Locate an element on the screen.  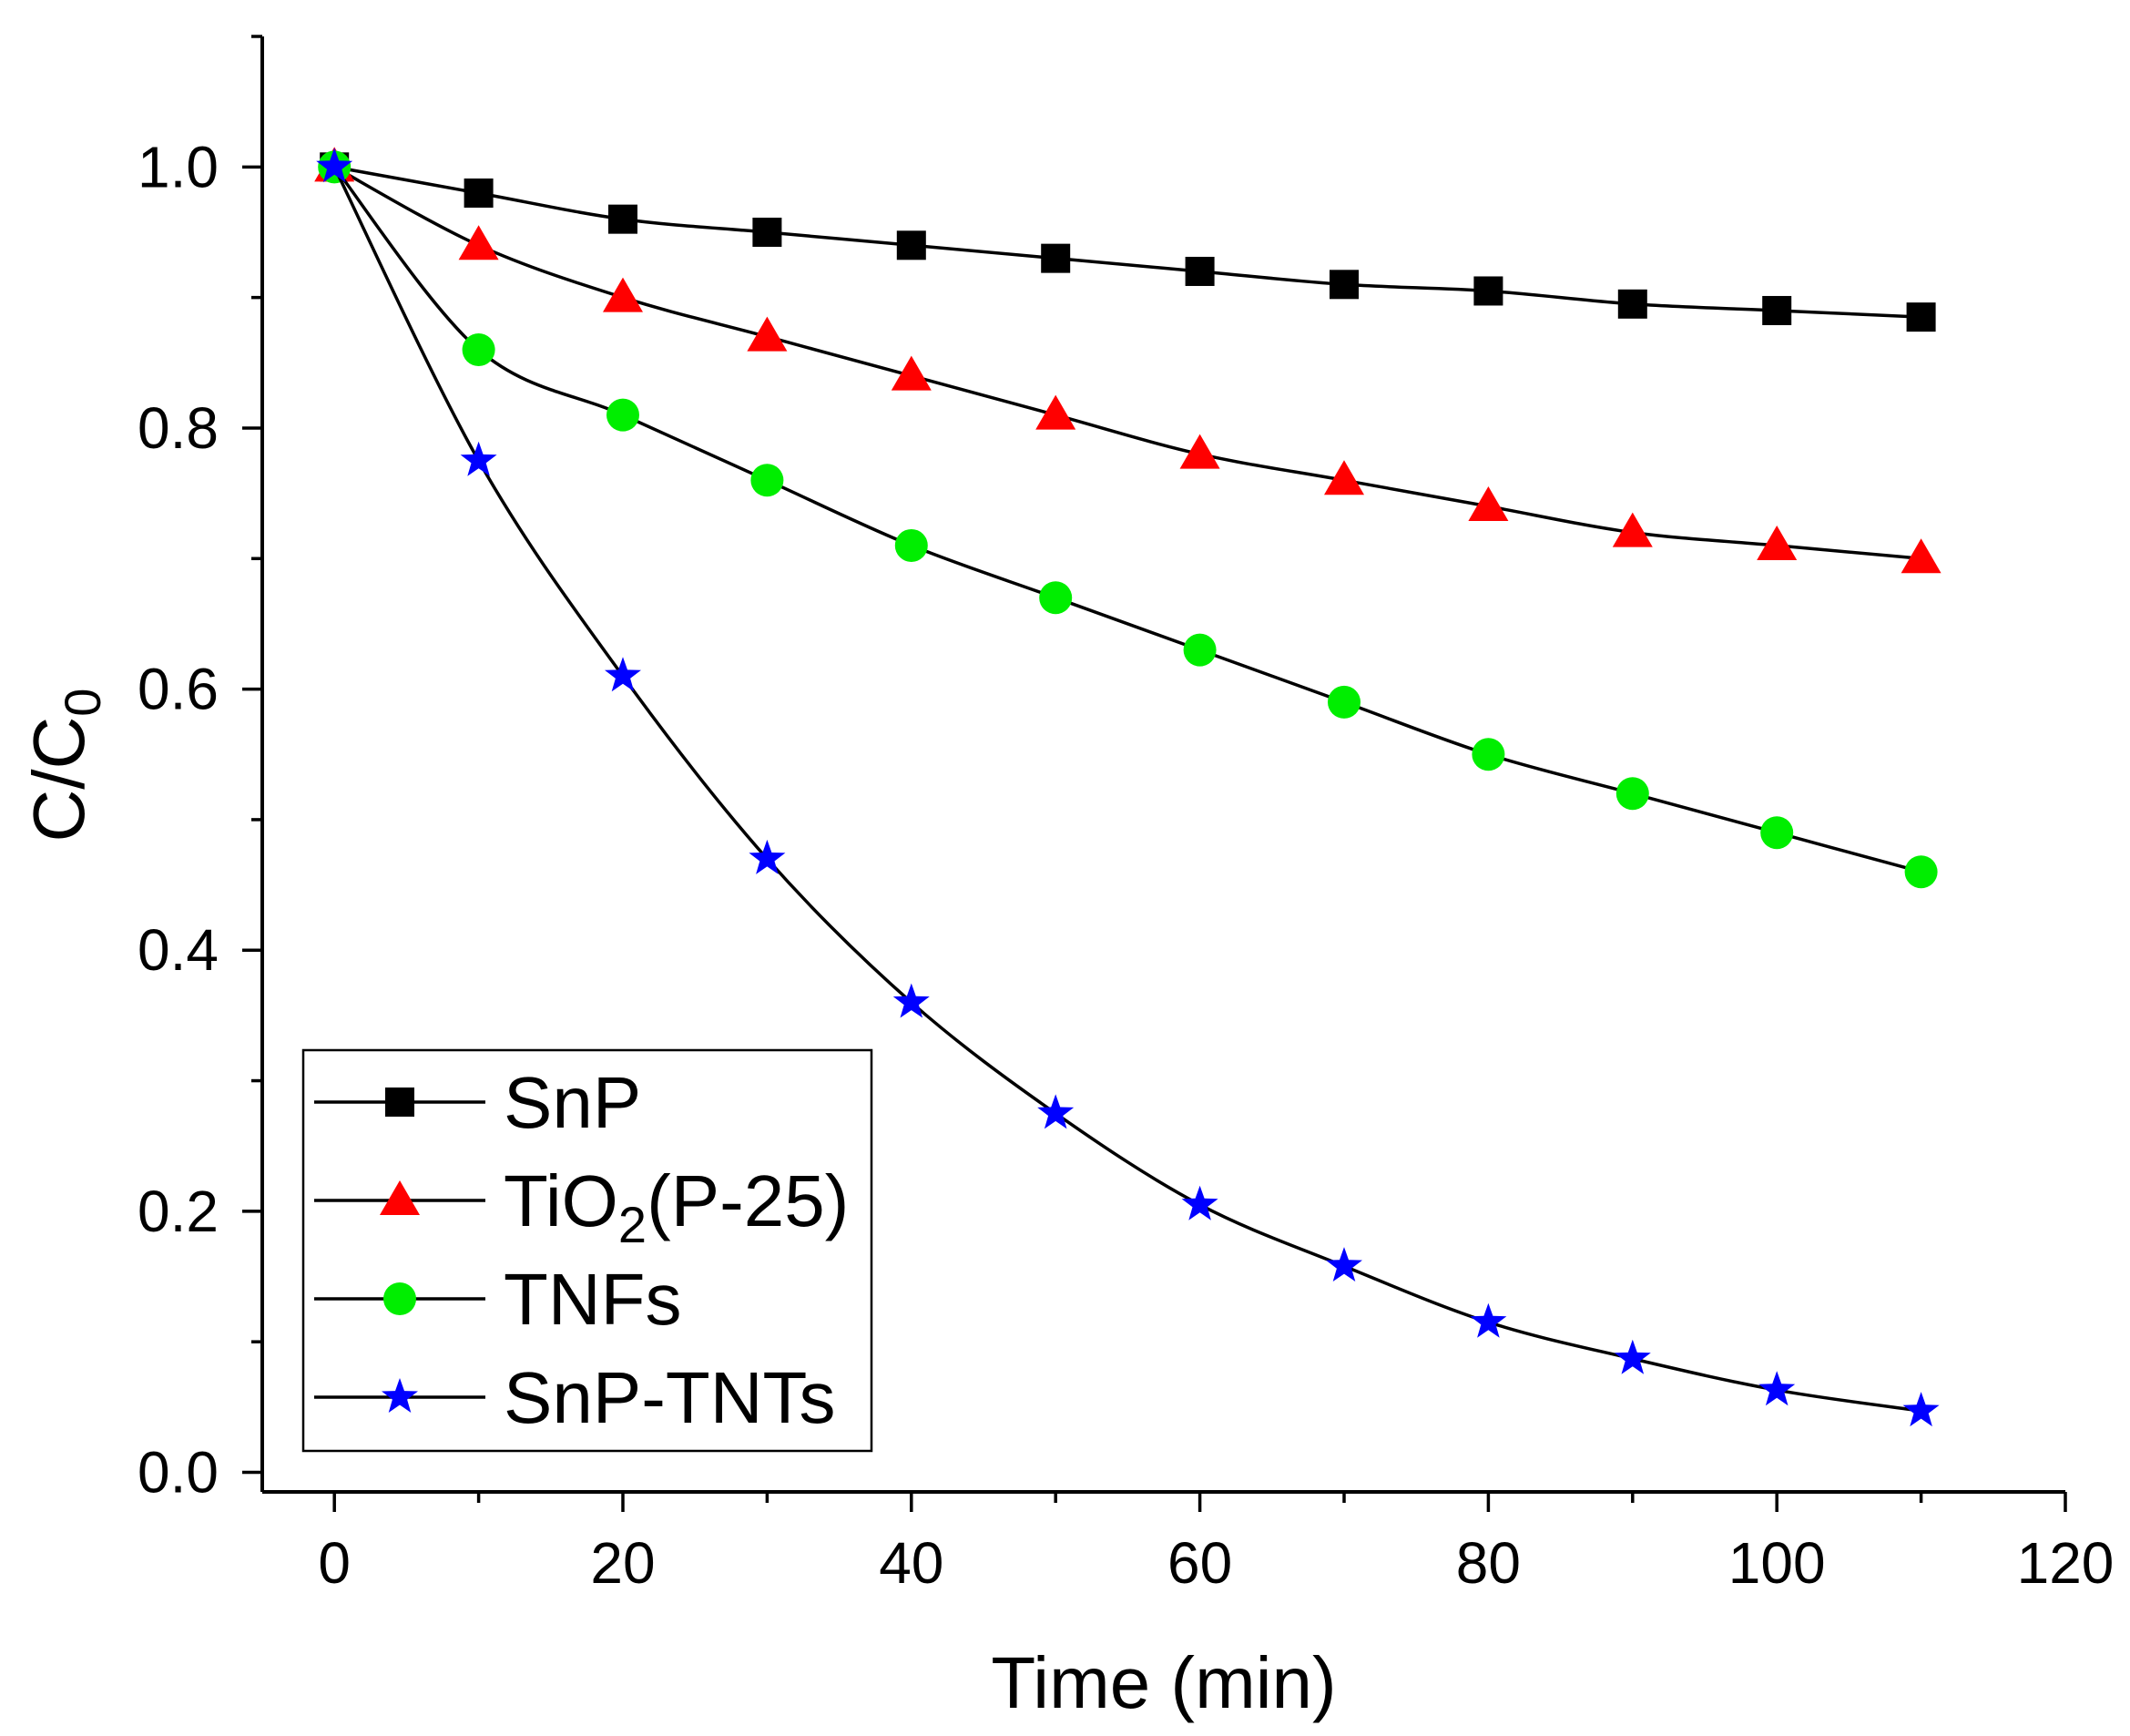
y-tick-label: 0.0 is located at coordinates (179, 1473).